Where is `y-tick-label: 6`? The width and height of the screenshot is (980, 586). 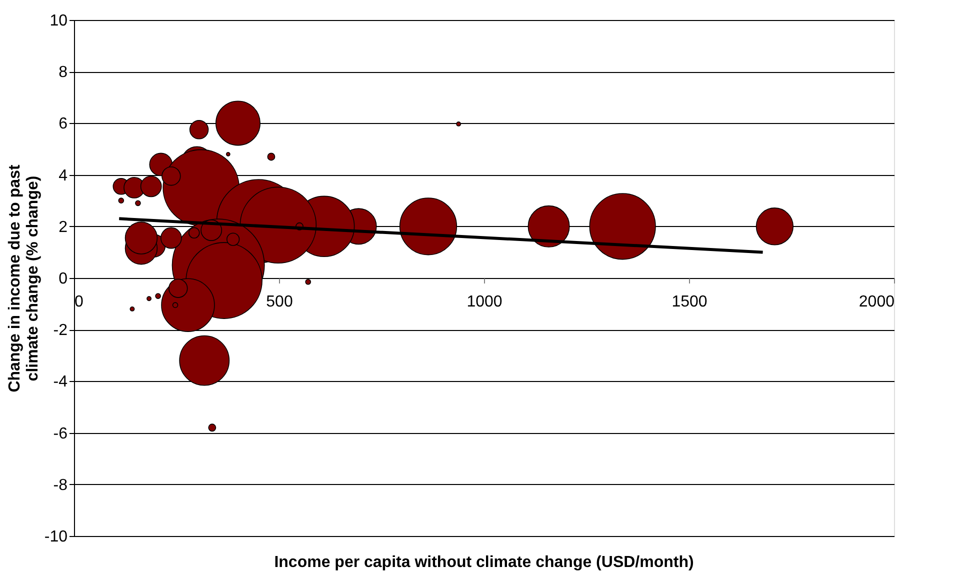
y-tick-label: 6 is located at coordinates (63, 124).